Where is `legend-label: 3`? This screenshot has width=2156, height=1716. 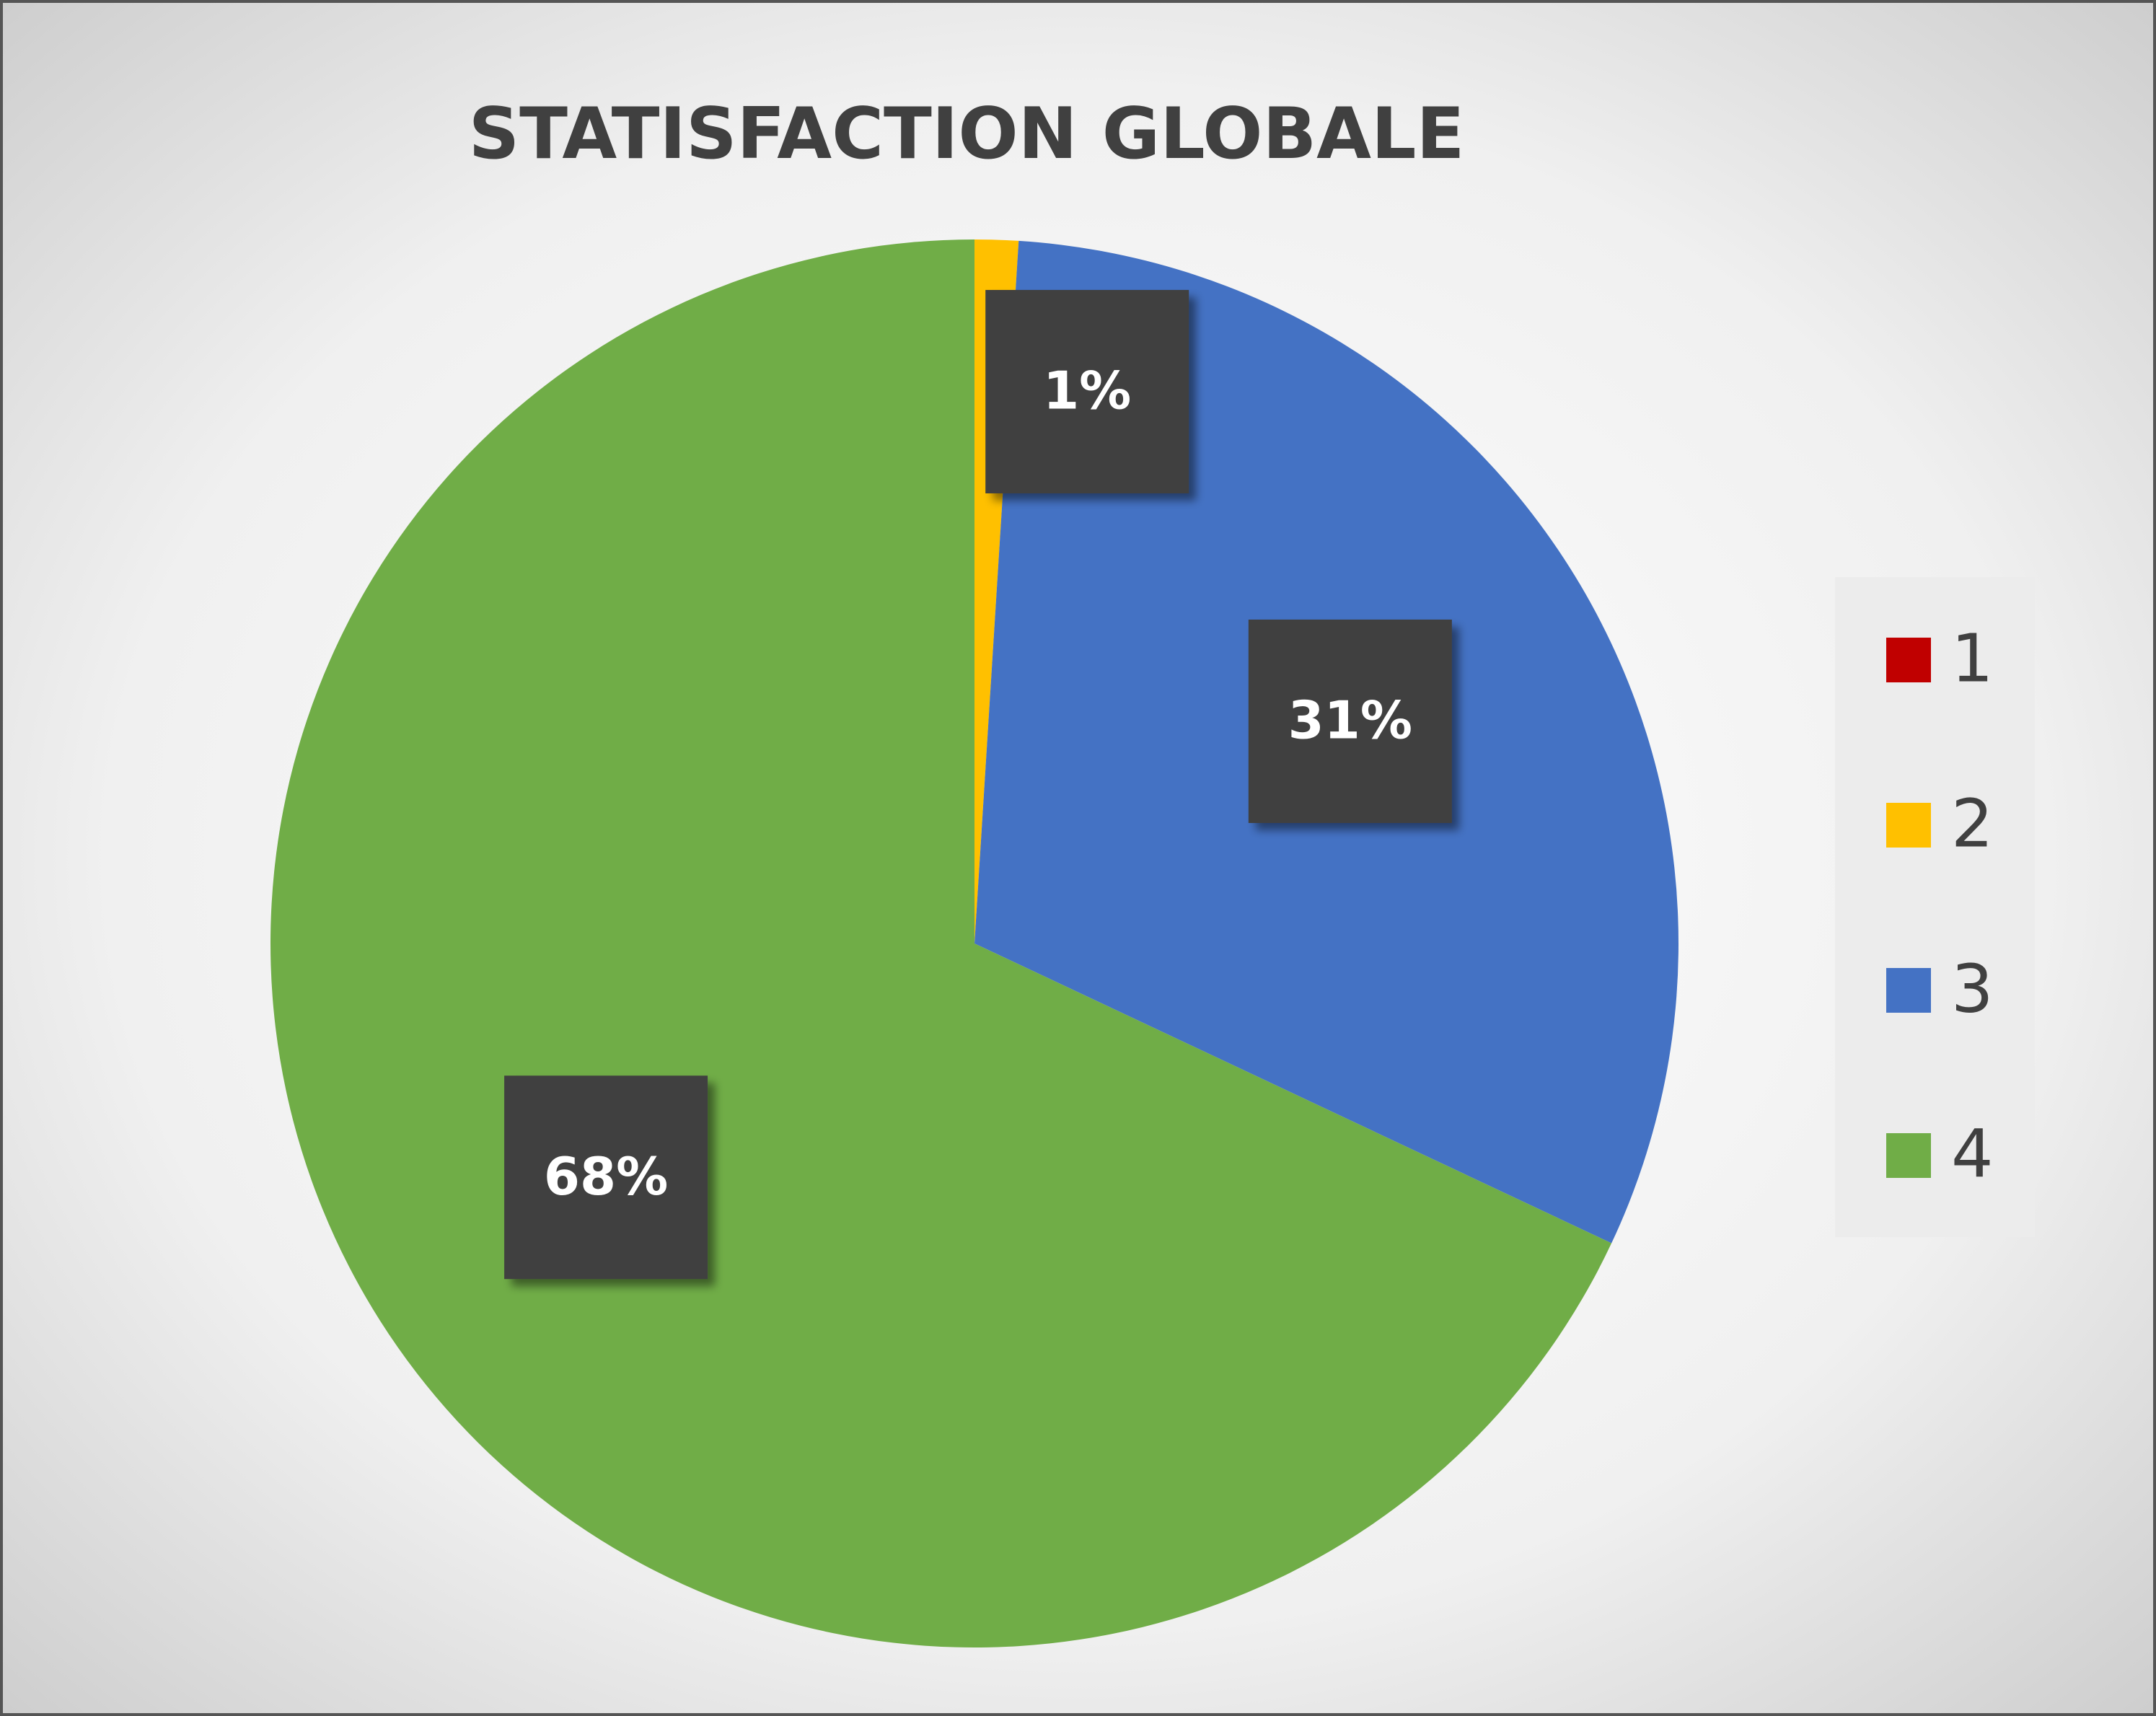 legend-label: 3 is located at coordinates (1973, 989).